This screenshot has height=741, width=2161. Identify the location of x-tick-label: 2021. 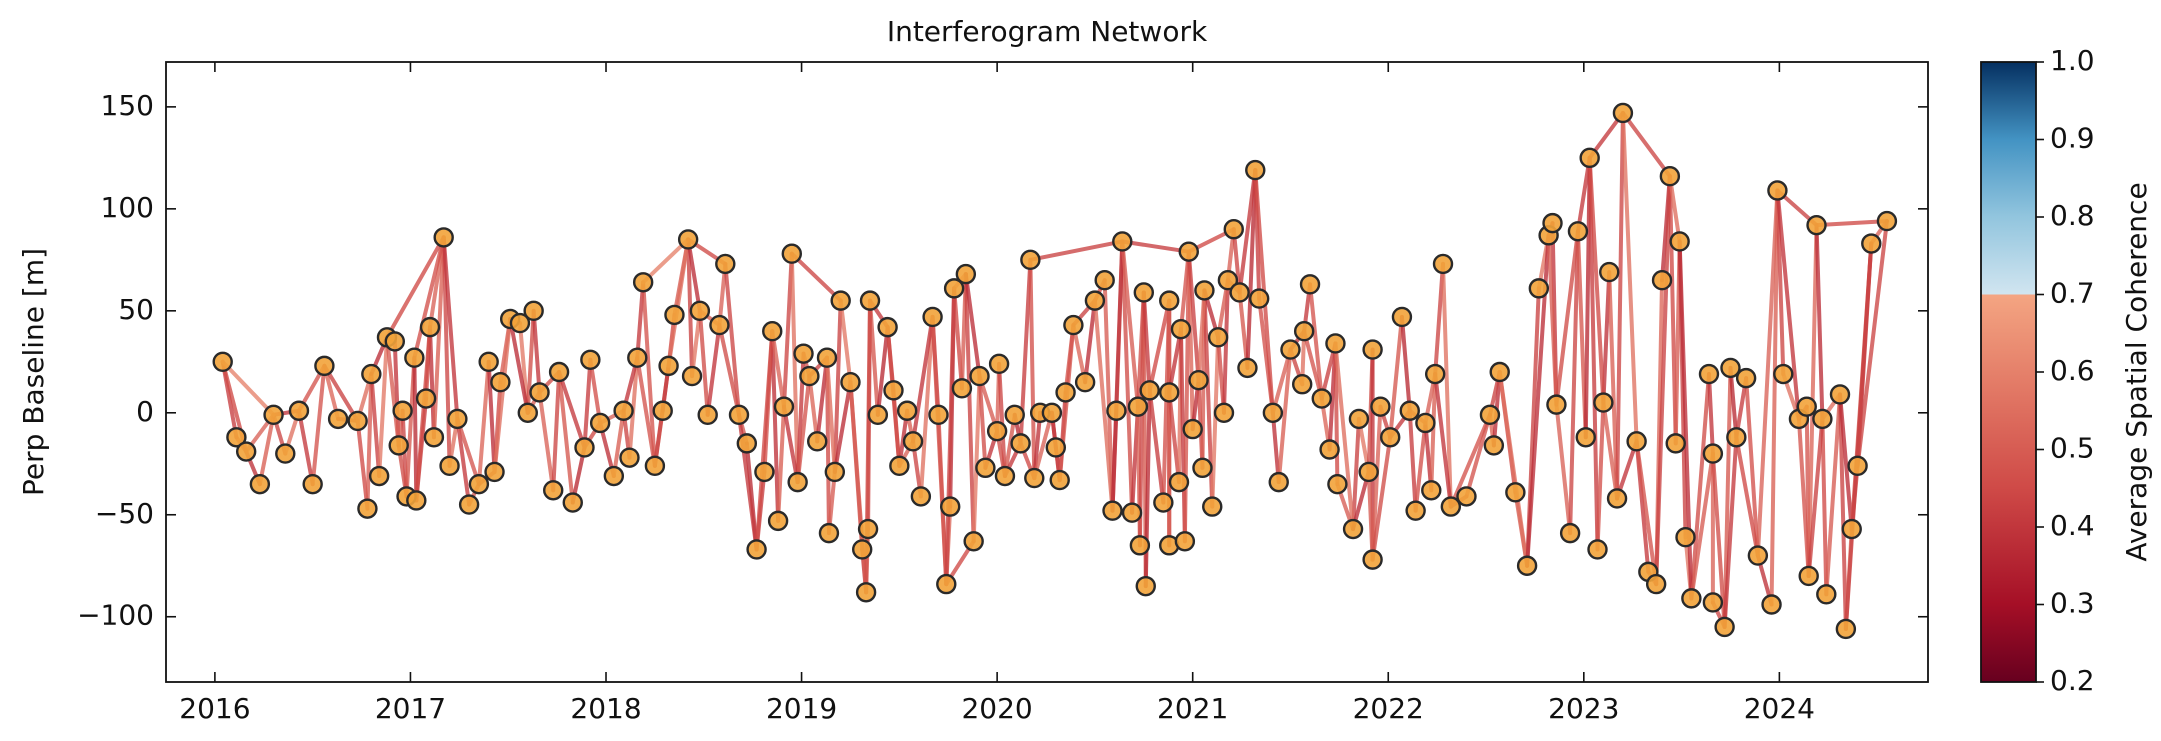
(1192, 708).